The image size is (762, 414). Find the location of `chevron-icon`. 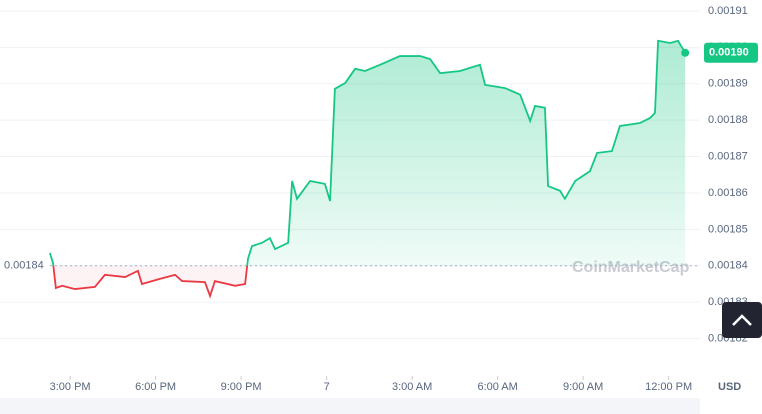

chevron-icon is located at coordinates (742, 320).